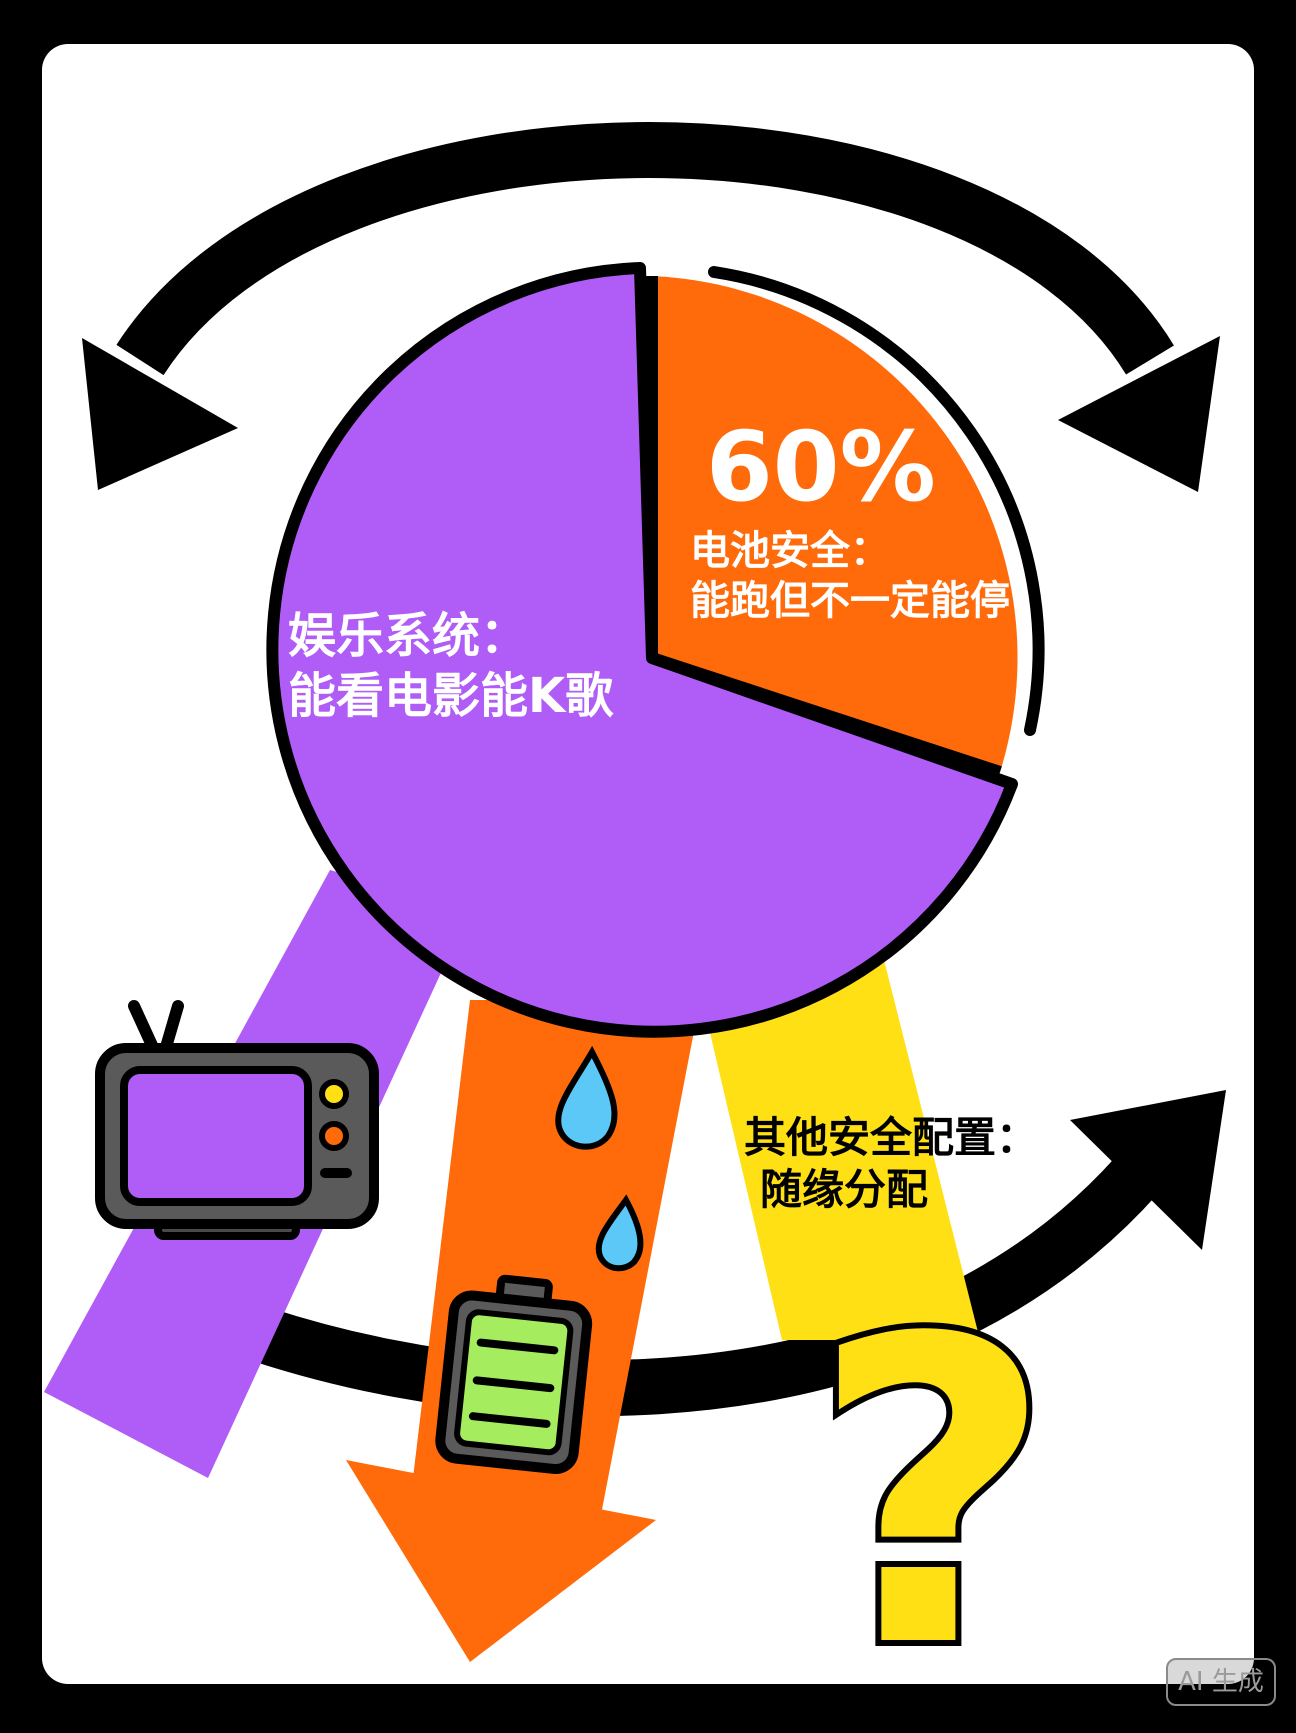  What do you see at coordinates (932, 1489) in the screenshot?
I see `question-mark-icon: ?` at bounding box center [932, 1489].